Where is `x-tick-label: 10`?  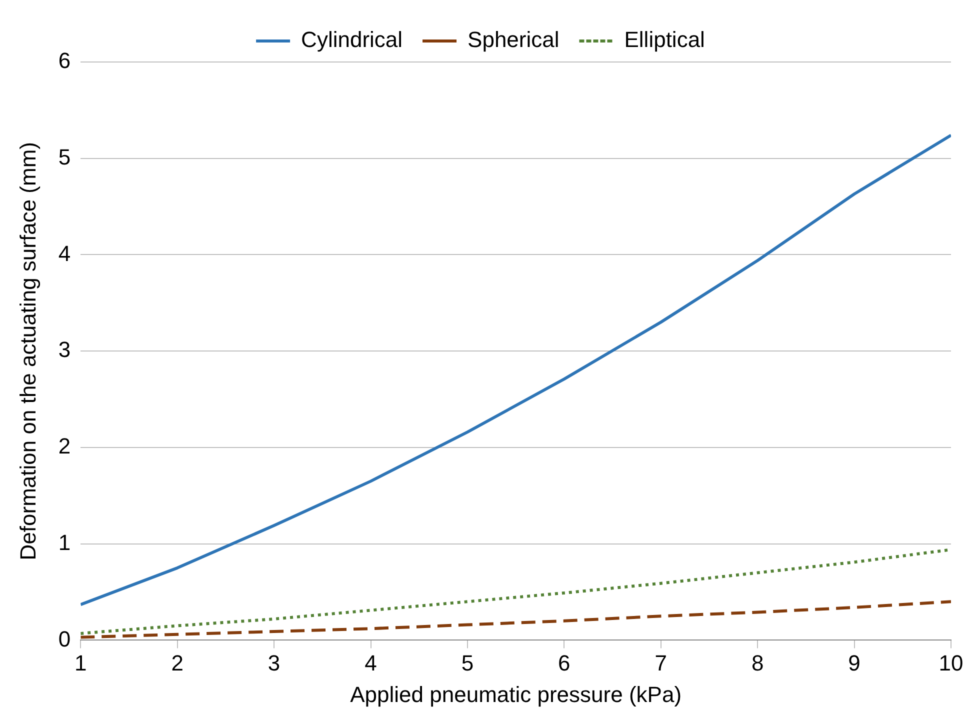 x-tick-label: 10 is located at coordinates (951, 663).